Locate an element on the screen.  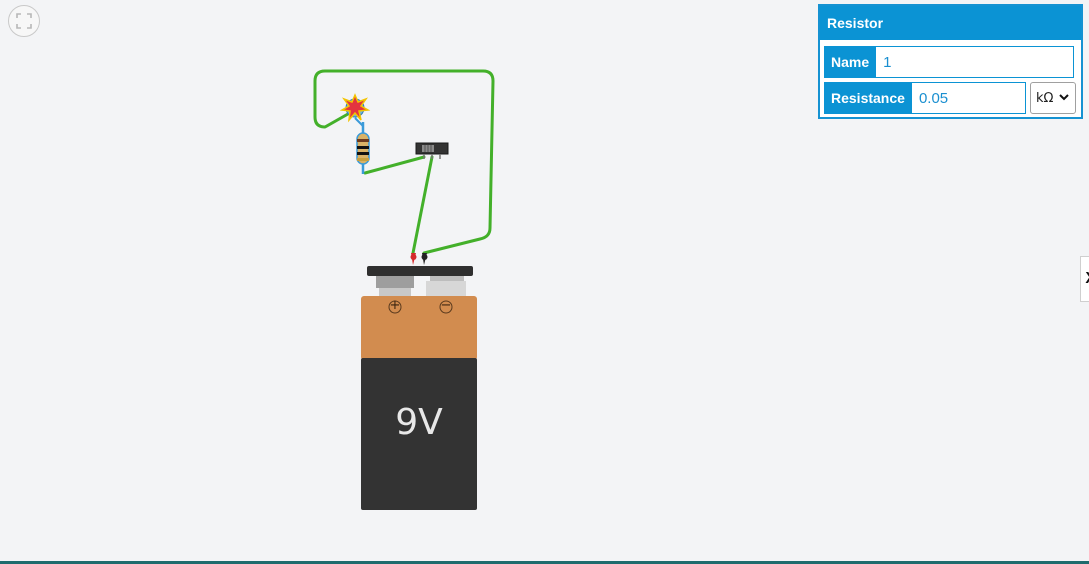
side-panel-toggle-glyph: X is located at coordinates (1087, 279).